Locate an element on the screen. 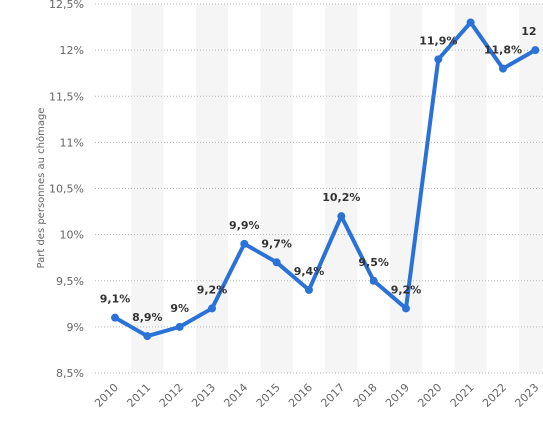 This screenshot has height=429, width=543. y-tick-label: 9% is located at coordinates (75, 327).